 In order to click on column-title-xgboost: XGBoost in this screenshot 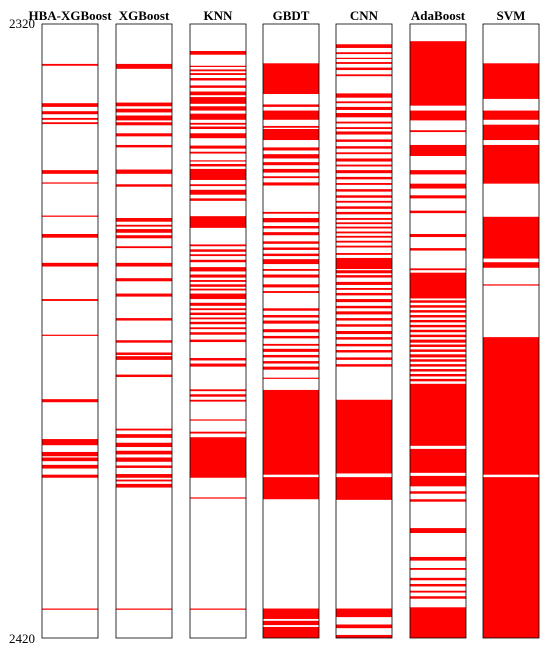, I will do `click(144, 15)`.